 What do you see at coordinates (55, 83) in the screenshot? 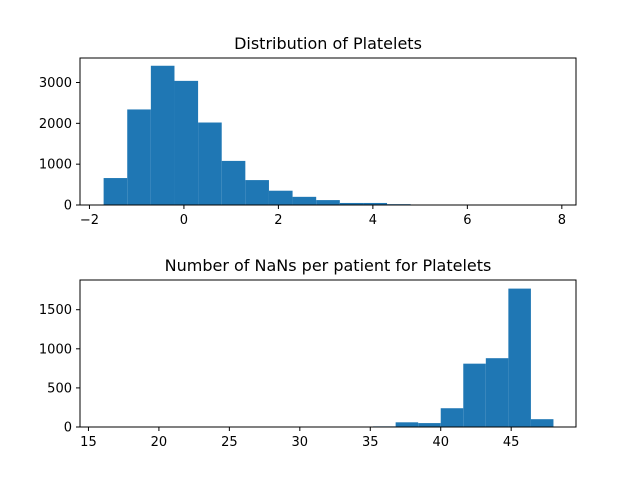
I see `y-tick-label: 3000` at bounding box center [55, 83].